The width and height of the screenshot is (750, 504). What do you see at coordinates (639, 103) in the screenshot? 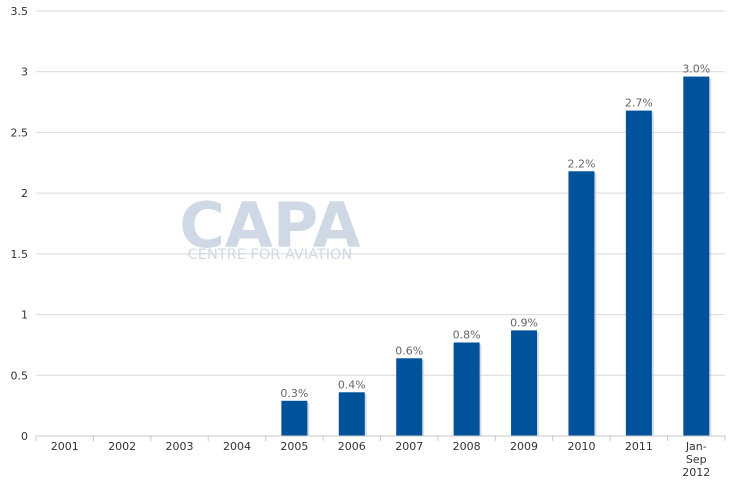
I see `data-label: 2.7%` at bounding box center [639, 103].